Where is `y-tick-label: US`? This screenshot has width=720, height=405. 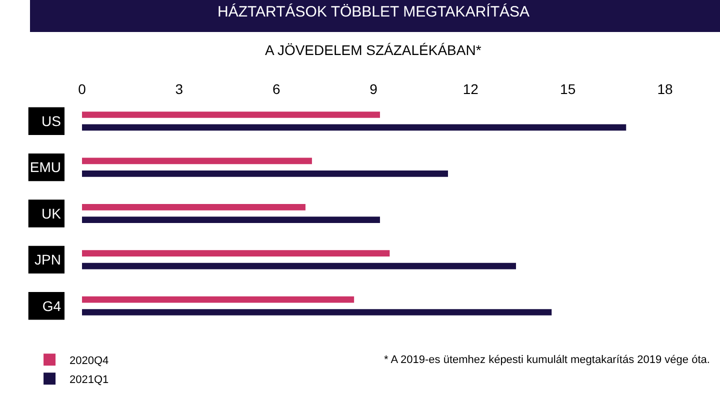
y-tick-label: US is located at coordinates (51, 121).